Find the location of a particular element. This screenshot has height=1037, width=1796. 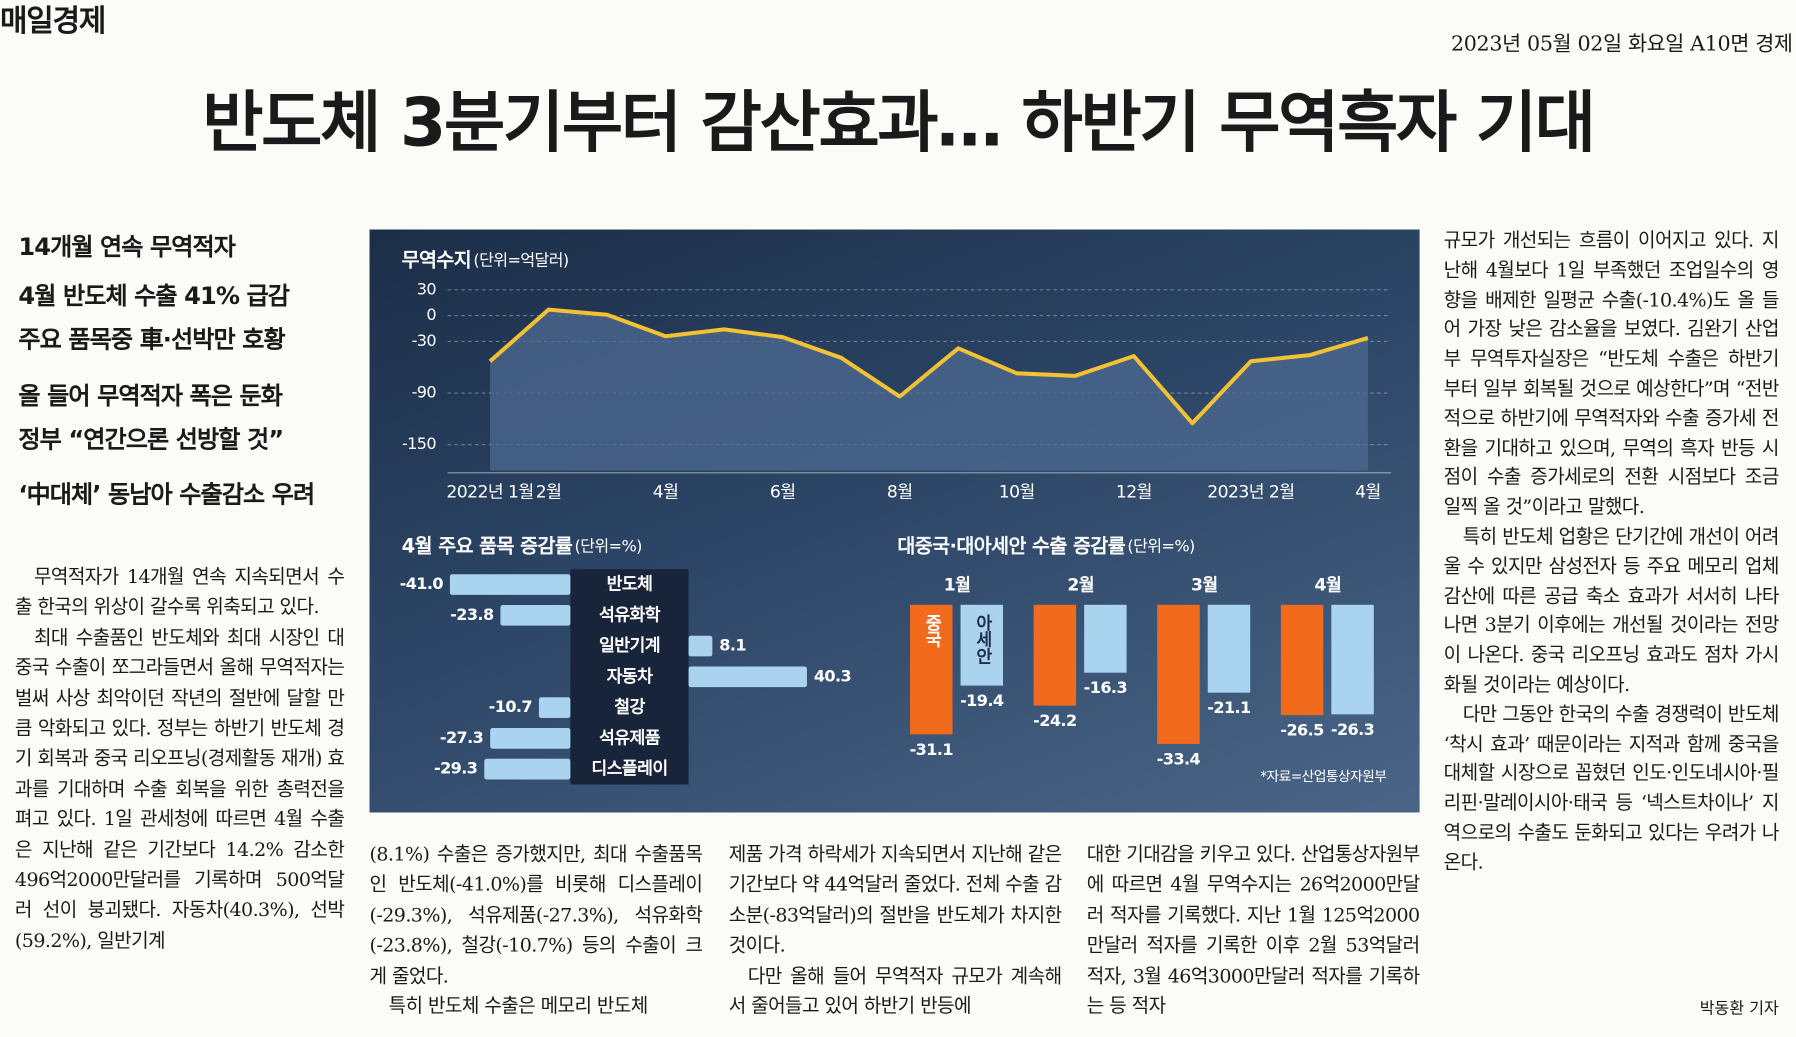

value-label: 40.3 is located at coordinates (832, 675).